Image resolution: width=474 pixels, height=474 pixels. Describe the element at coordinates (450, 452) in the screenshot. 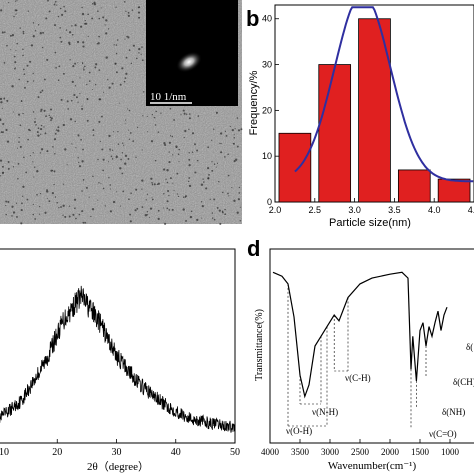

I see `panel-d-xtick-label: 1000` at that location.